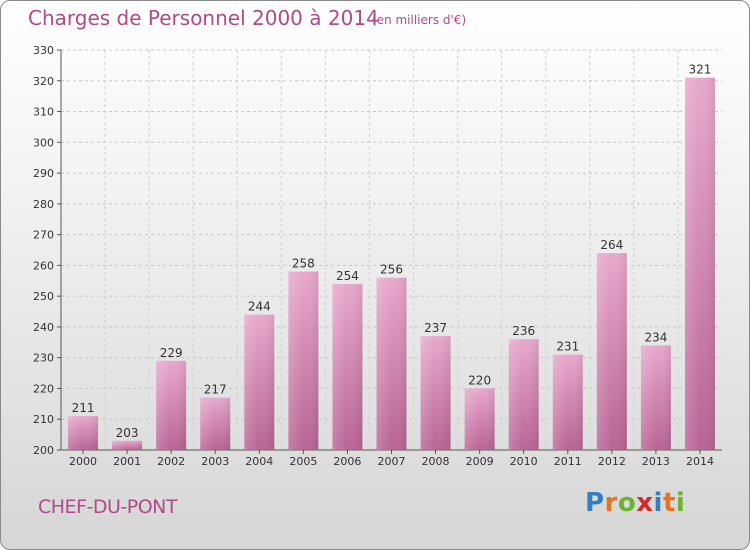 The image size is (750, 550). I want to click on chart-title: Charges de Personnel 2000 à 2014, so click(203, 18).